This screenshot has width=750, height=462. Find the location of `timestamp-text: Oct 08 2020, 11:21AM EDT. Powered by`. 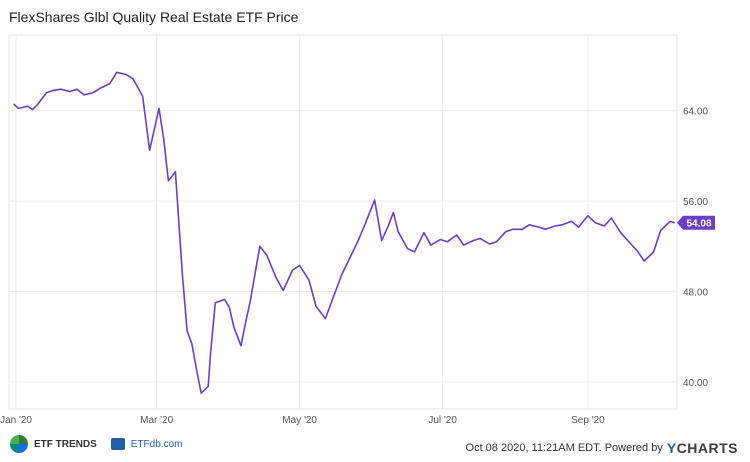

timestamp-text: Oct 08 2020, 11:21AM EDT. Powered by is located at coordinates (564, 448).